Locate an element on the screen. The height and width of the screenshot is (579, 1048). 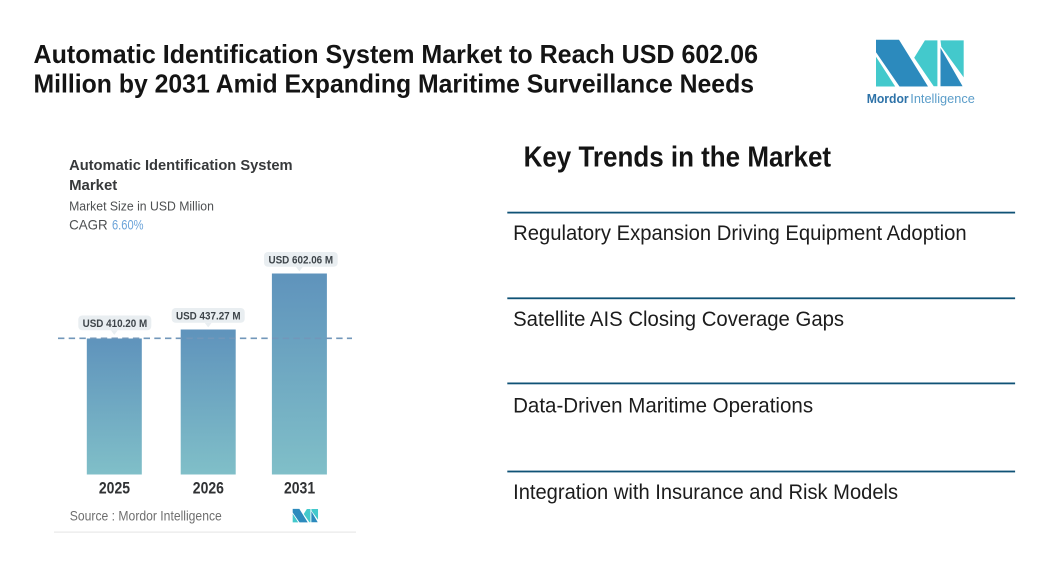
svg-text: Mordor is located at coordinates (888, 98).